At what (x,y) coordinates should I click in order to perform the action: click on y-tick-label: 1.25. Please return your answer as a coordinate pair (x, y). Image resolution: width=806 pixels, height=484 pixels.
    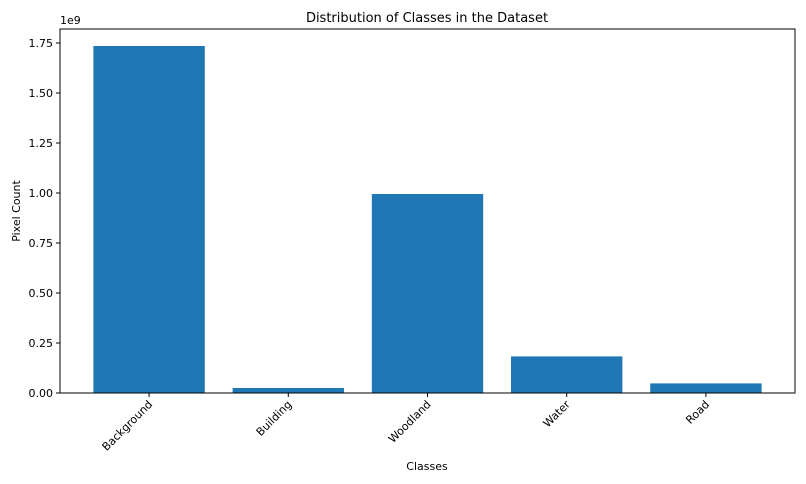
    Looking at the image, I should click on (41, 143).